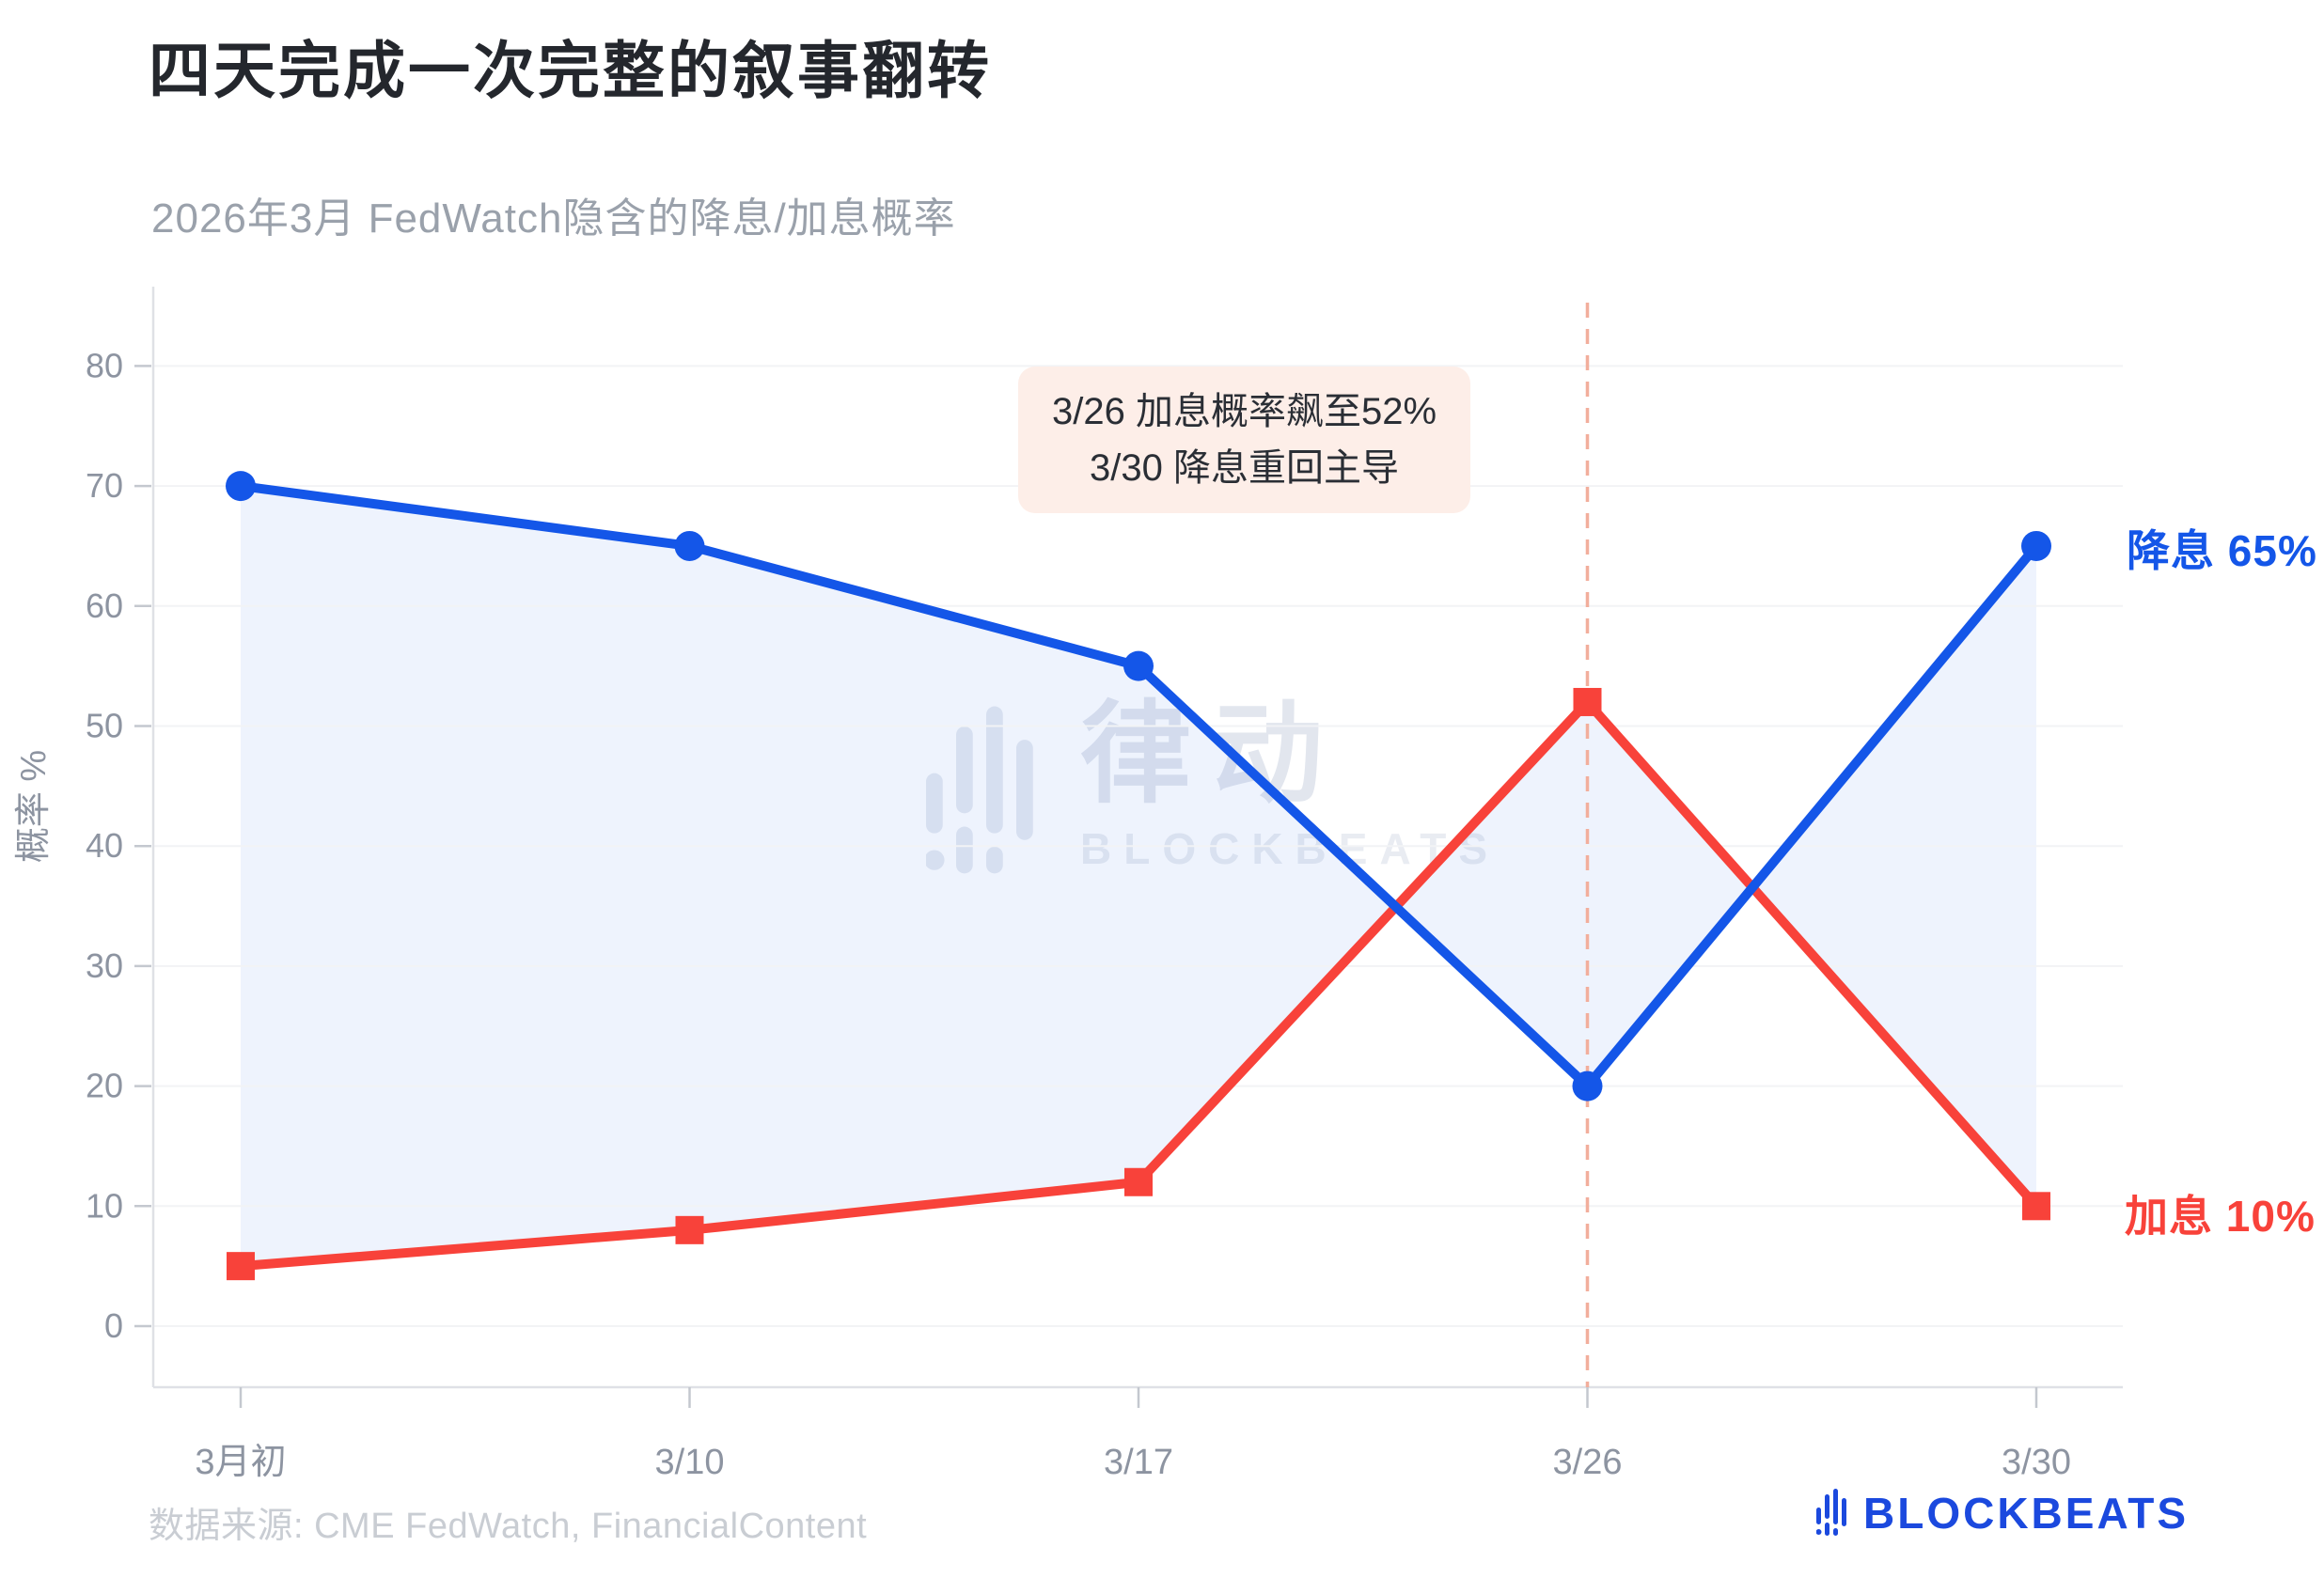  I want to click on marker-降息-3/30, so click(2036, 545).